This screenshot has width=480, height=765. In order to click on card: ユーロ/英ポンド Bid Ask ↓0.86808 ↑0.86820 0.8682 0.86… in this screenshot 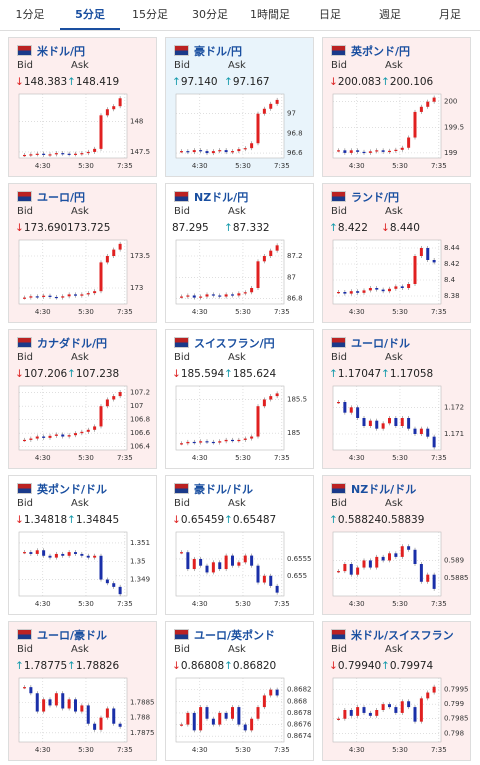, I will do `click(239, 691)`.